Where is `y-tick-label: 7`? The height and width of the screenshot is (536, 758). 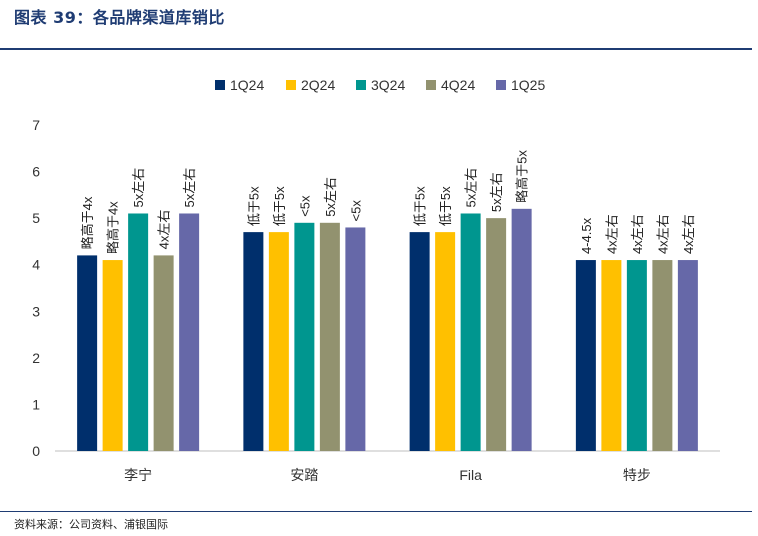 y-tick-label: 7 is located at coordinates (36, 125).